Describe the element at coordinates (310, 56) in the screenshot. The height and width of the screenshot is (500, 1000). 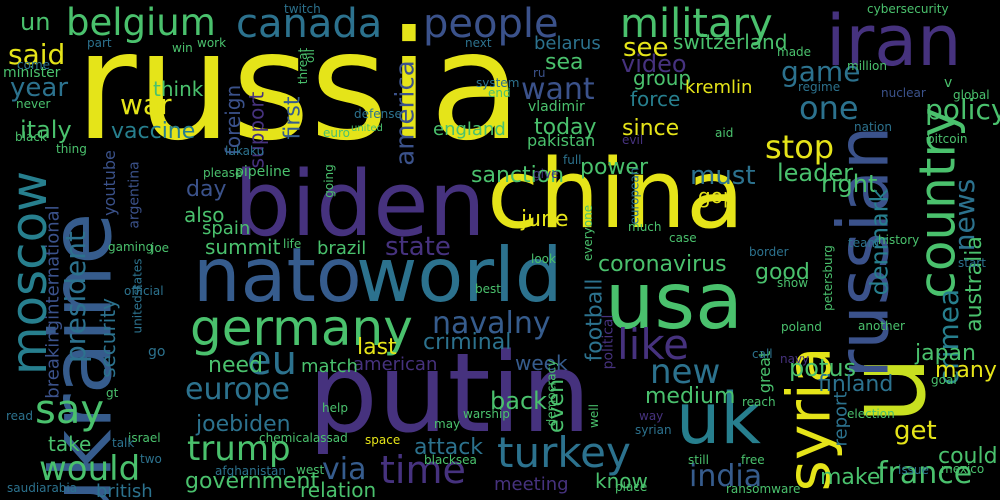
I see `cloud-word-oil: oil` at that location.